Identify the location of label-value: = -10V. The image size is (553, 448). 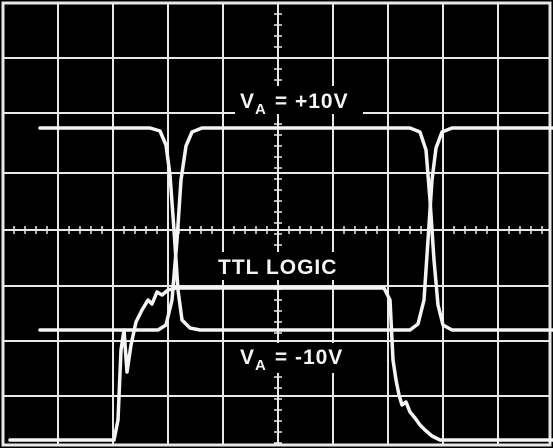
(309, 357).